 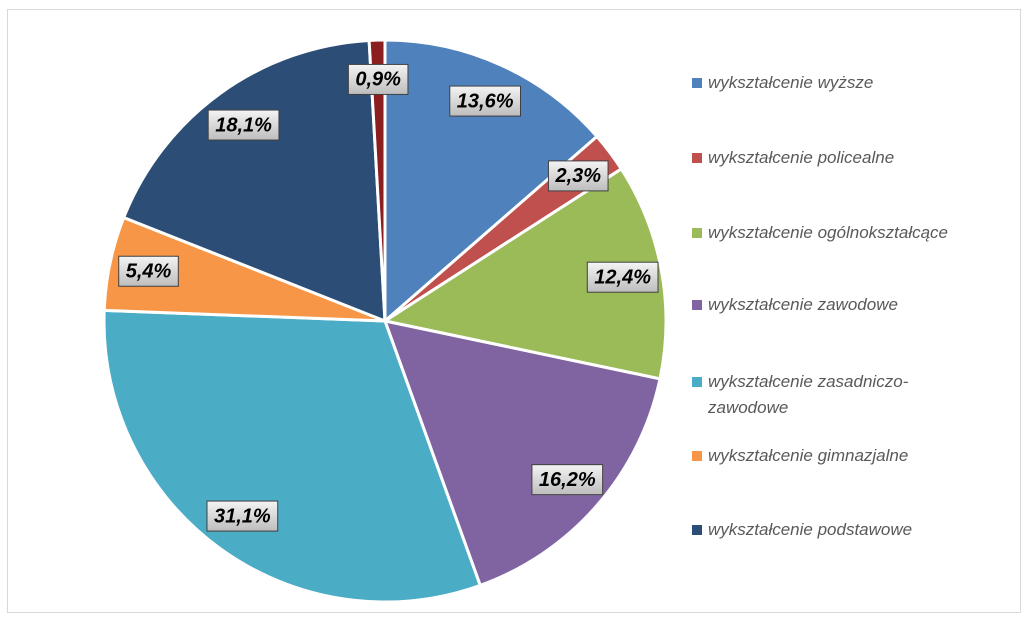 I want to click on legend-item: wykształcenie zawodowe, so click(x=852, y=305).